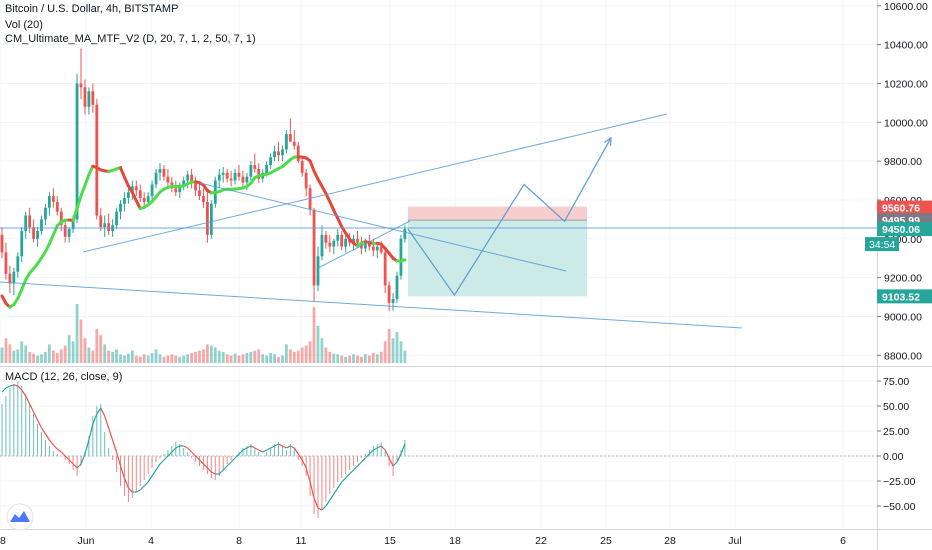  Describe the element at coordinates (906, 84) in the screenshot. I see `price-axis-label: 10200.00` at that location.